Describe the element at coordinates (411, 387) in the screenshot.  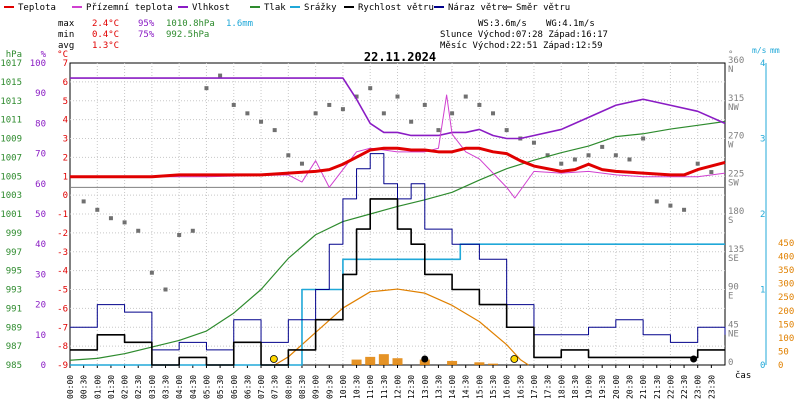
I see `x-tick-label-25: 12:30` at that location.